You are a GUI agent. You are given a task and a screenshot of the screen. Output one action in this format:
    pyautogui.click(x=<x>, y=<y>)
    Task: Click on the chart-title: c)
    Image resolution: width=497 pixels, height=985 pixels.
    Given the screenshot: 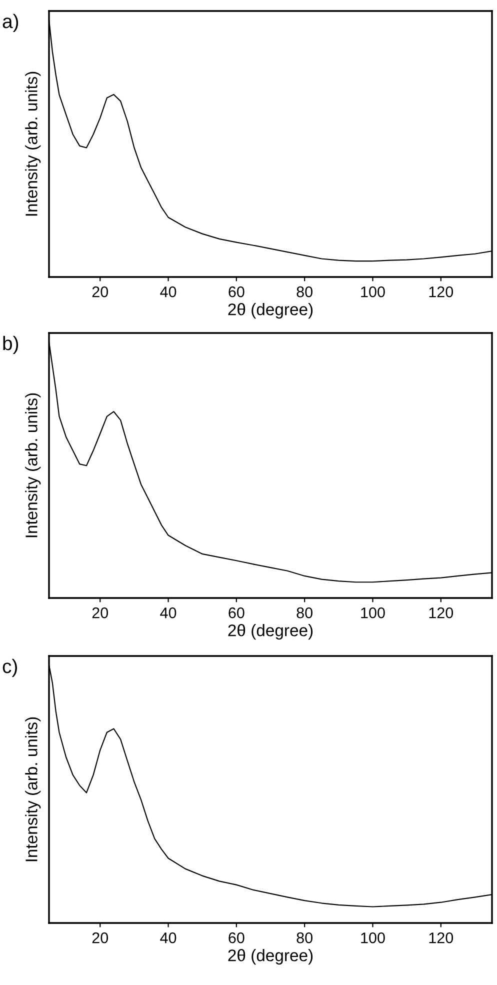 What is the action you would take?
    pyautogui.click(x=9, y=668)
    